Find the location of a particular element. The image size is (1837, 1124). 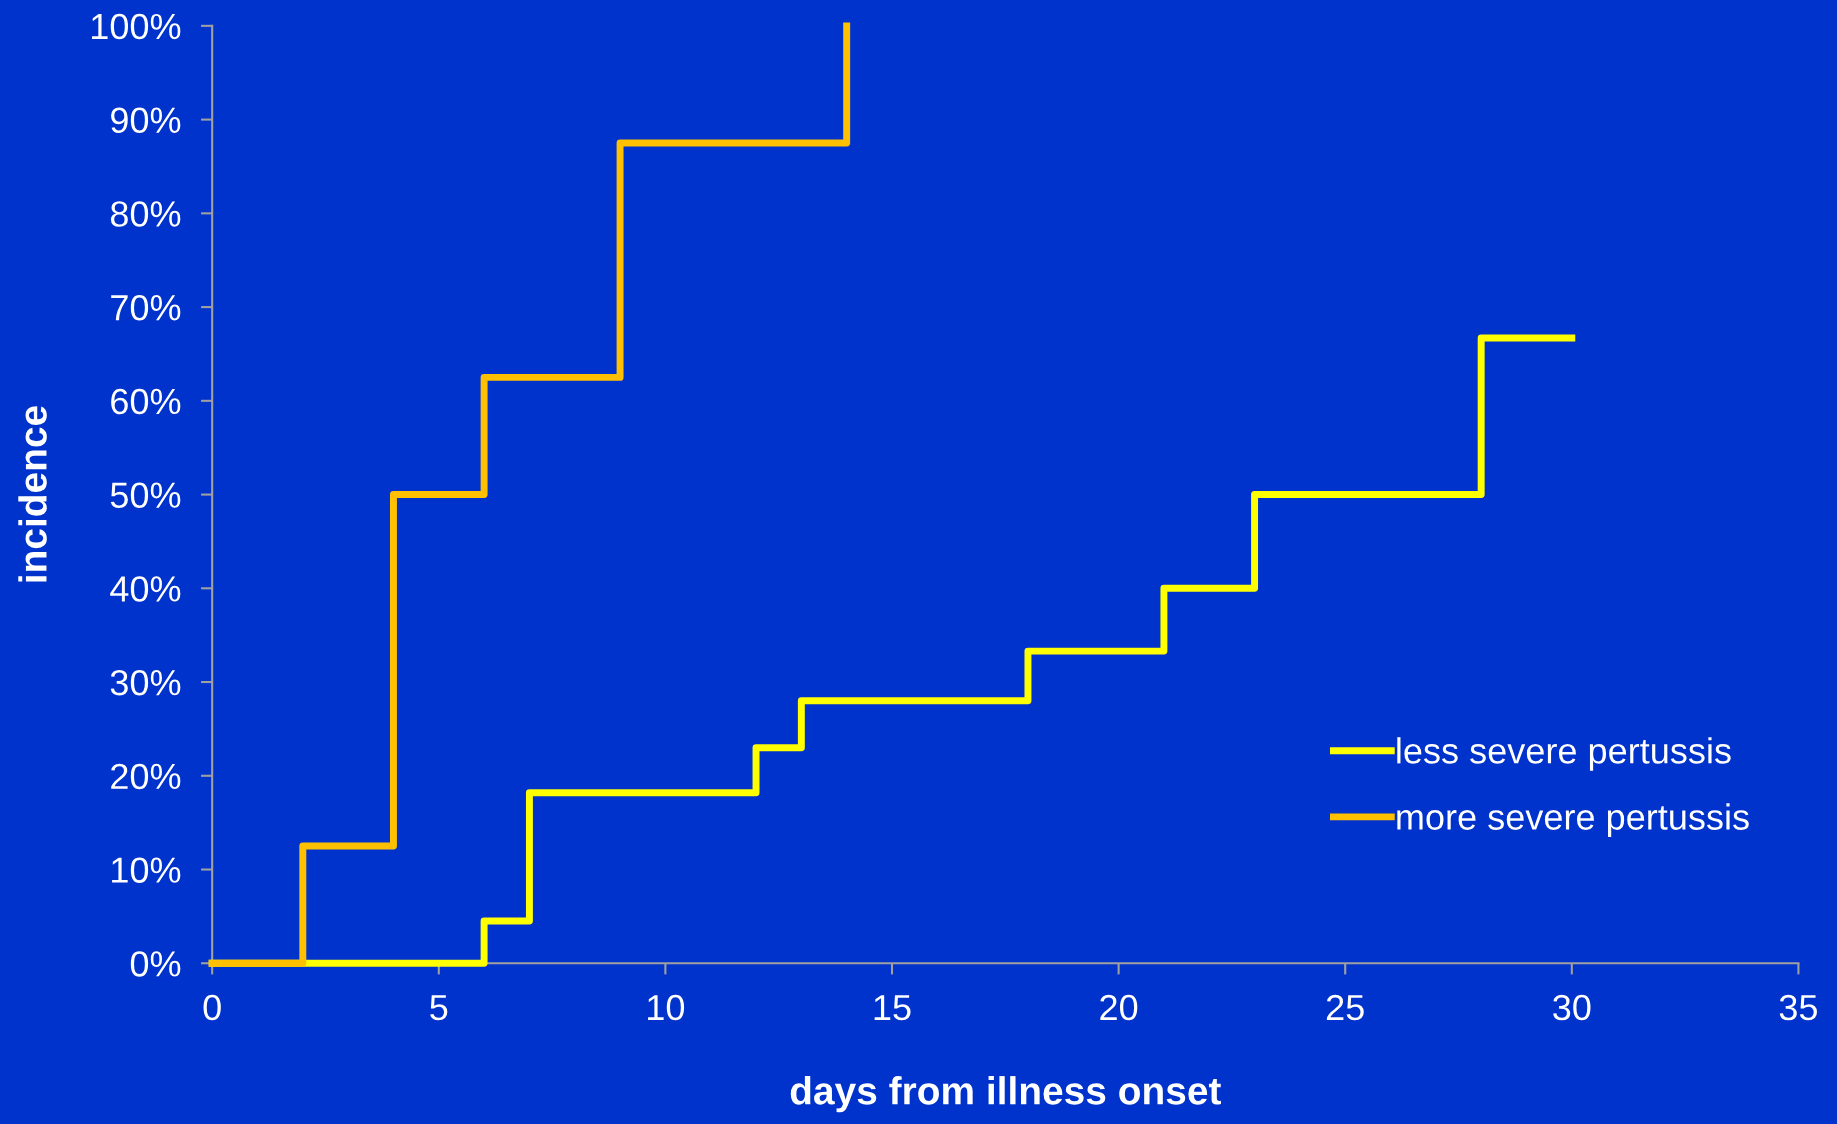

x-tick-label: 30 is located at coordinates (1572, 1007).